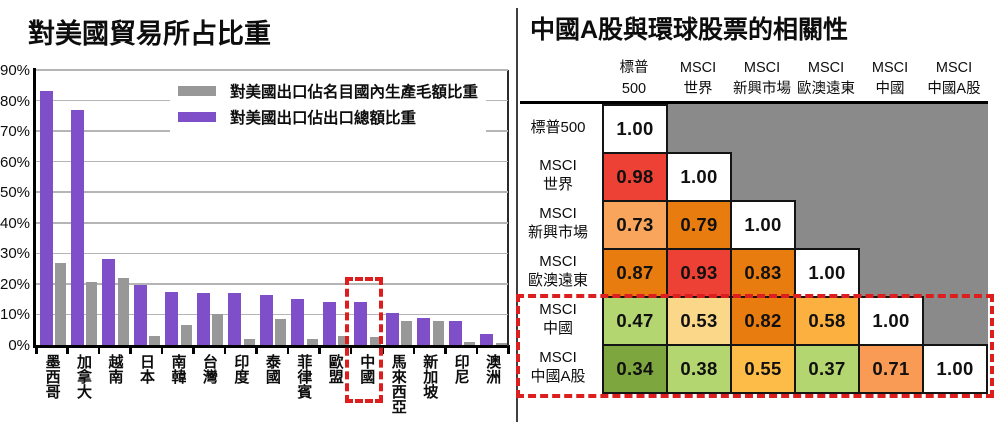 This screenshot has width=1000, height=430. I want to click on x-axis-label: 印尼, so click(460, 369).